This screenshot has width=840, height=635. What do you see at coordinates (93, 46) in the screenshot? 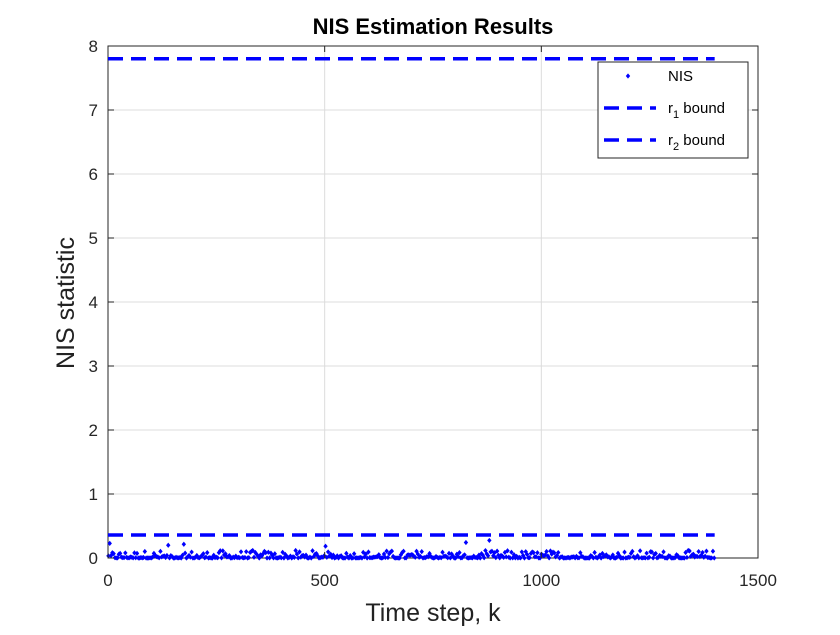
I see `y-tick-label: 8` at bounding box center [93, 46].